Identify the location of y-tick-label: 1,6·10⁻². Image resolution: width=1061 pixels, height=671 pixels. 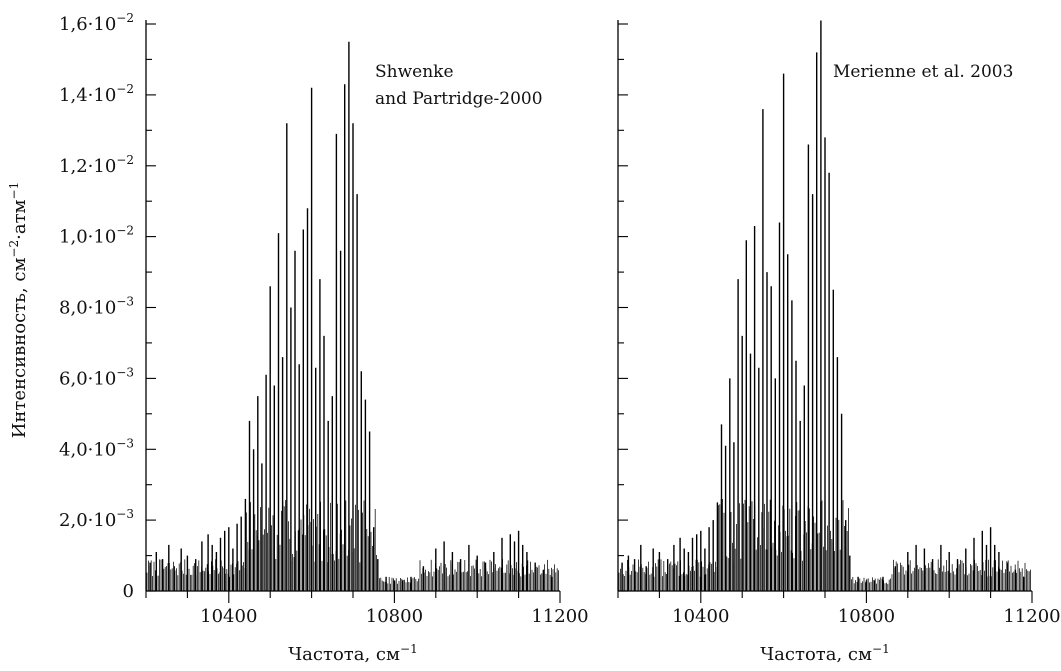
(96, 23).